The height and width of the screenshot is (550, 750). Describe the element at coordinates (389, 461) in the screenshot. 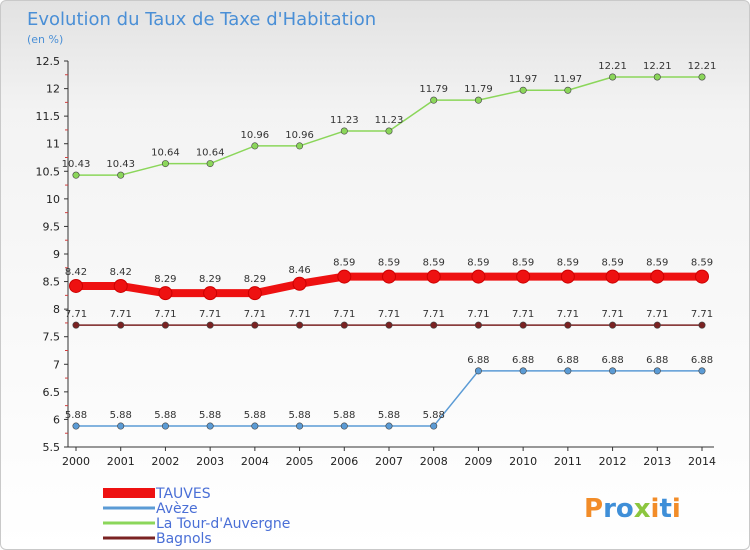

I see `x-tick-label: 2007` at that location.